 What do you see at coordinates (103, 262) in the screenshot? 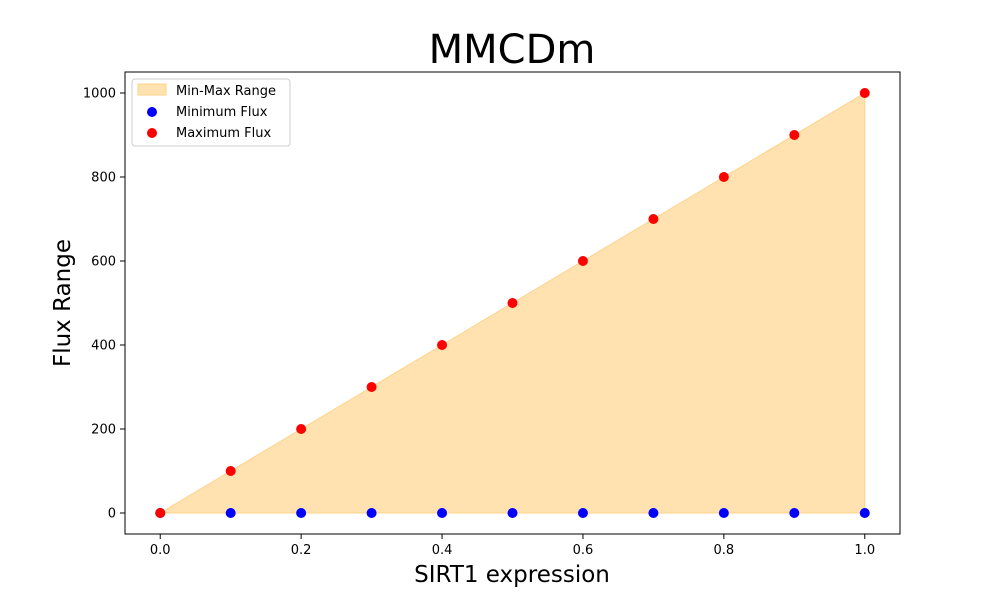
I see `y-tick-label: 600` at bounding box center [103, 262].